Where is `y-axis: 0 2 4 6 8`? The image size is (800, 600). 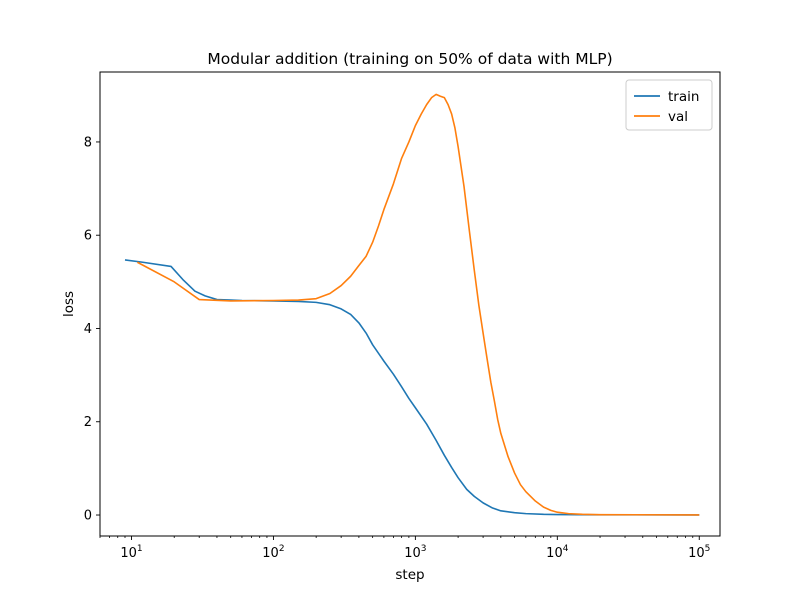 y-axis: 0 2 4 6 8 is located at coordinates (92, 329).